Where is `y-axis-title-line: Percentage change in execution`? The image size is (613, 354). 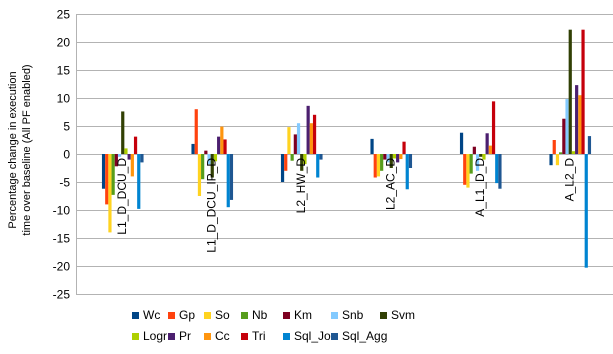
y-axis-title-line: Percentage change in execution is located at coordinates (13, 149).